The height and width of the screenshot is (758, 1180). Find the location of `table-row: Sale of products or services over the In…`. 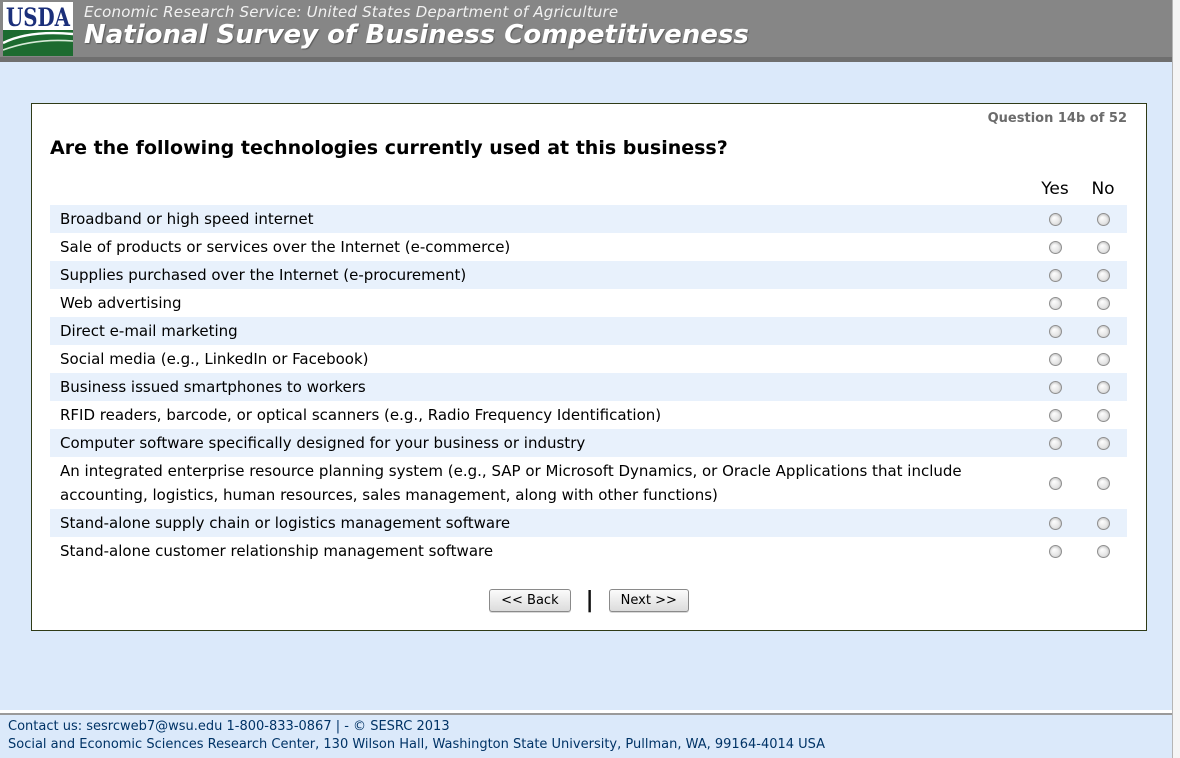

table-row: Sale of products or services over the In… is located at coordinates (588, 247).